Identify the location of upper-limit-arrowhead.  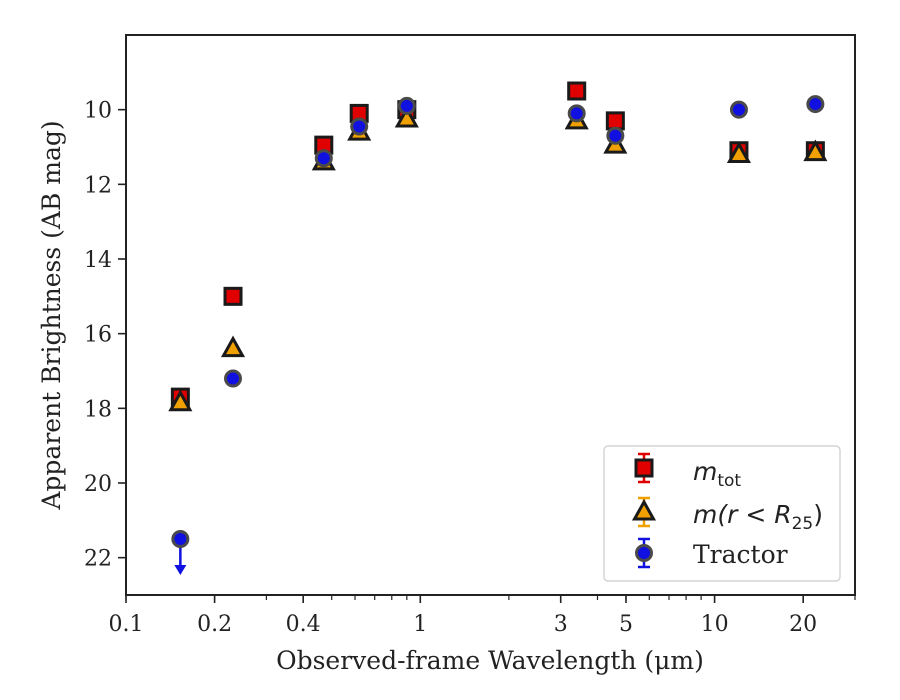
(180, 570).